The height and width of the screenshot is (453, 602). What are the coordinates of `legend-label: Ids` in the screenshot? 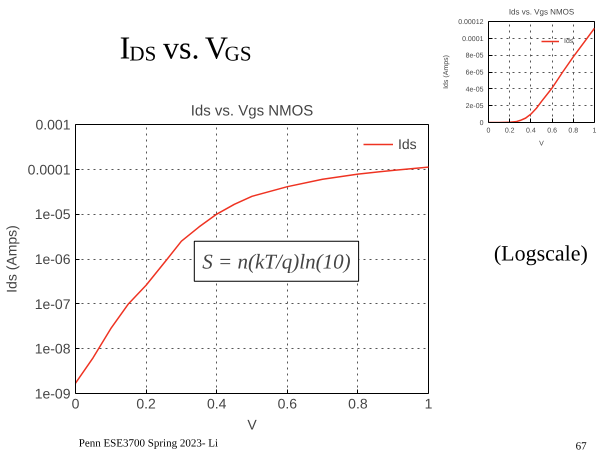 It's located at (408, 144).